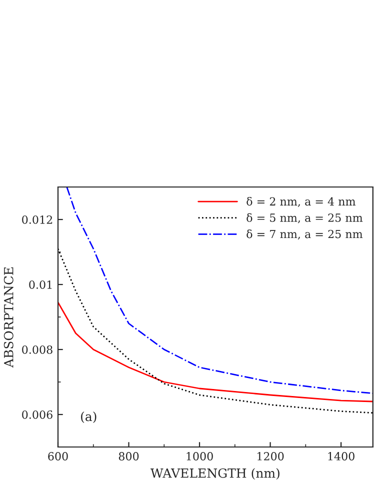 This screenshot has width=374, height=484. What do you see at coordinates (88, 417) in the screenshot?
I see `annotation: (a)` at bounding box center [88, 417].